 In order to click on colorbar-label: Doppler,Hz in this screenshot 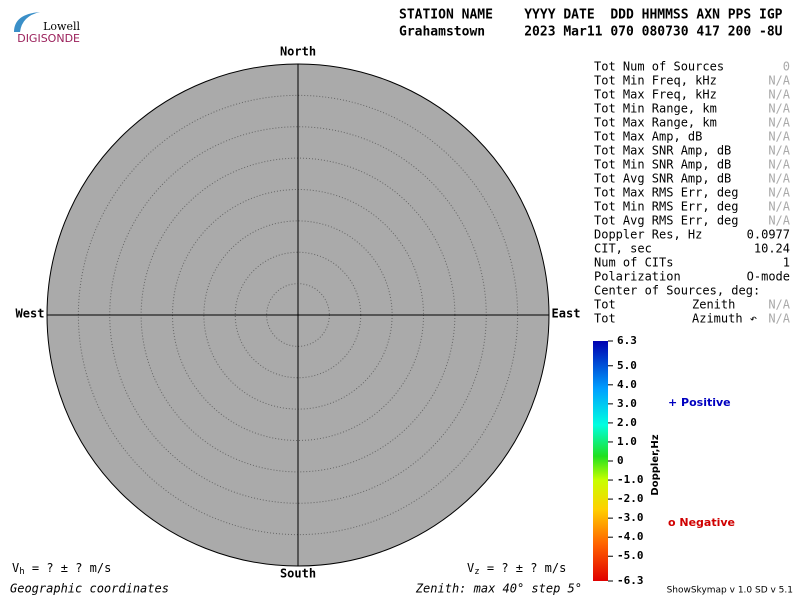, I will do `click(655, 464)`.